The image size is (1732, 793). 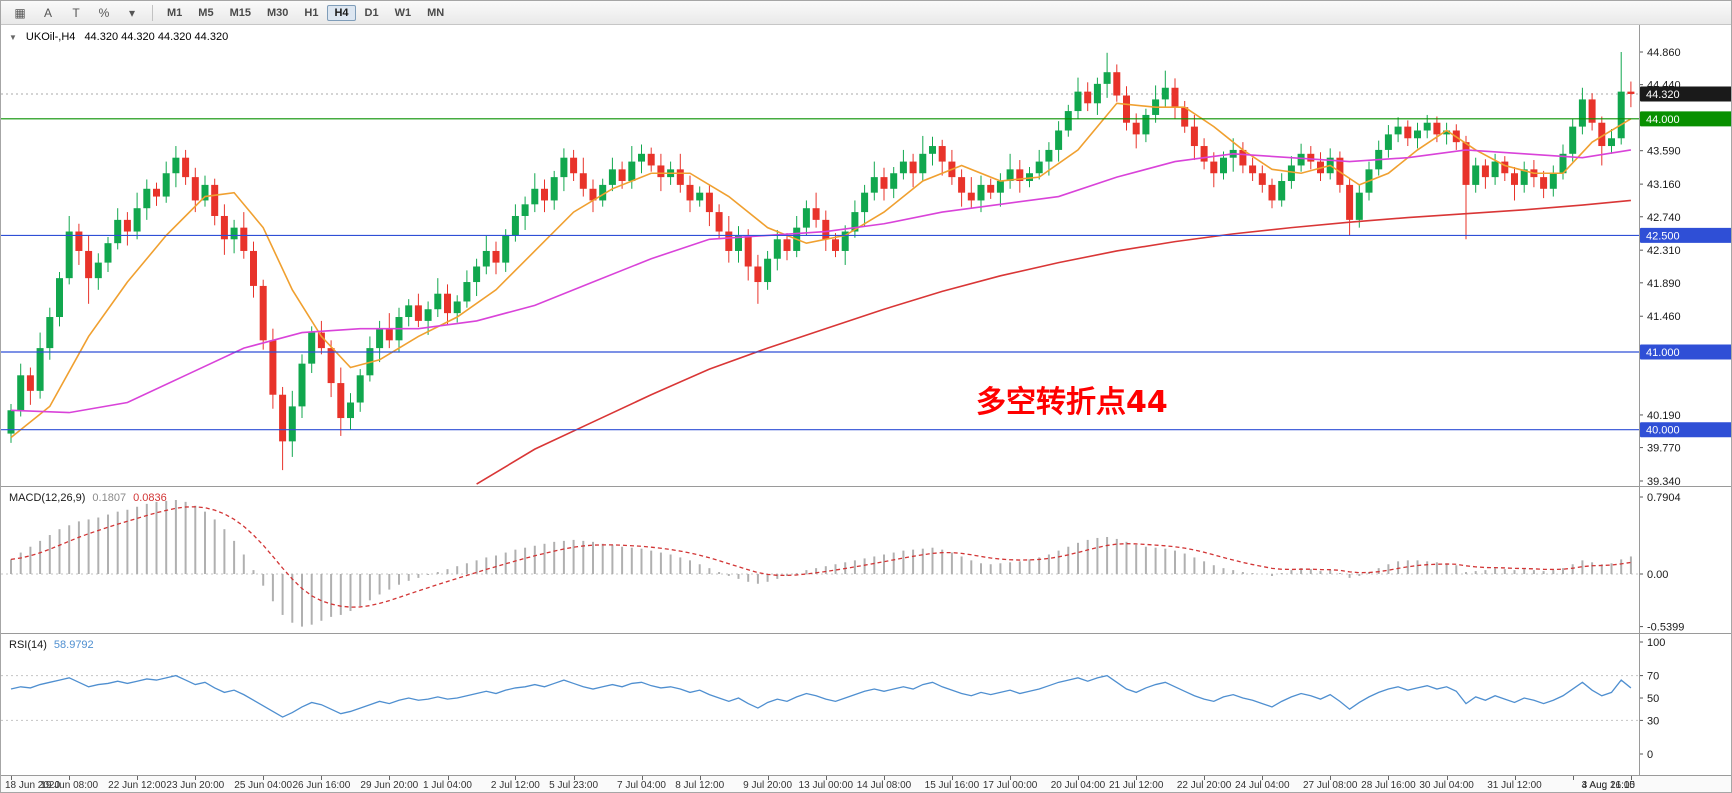 I want to click on time-axis-label: 20 Jul 04:00, so click(x=1078, y=785).